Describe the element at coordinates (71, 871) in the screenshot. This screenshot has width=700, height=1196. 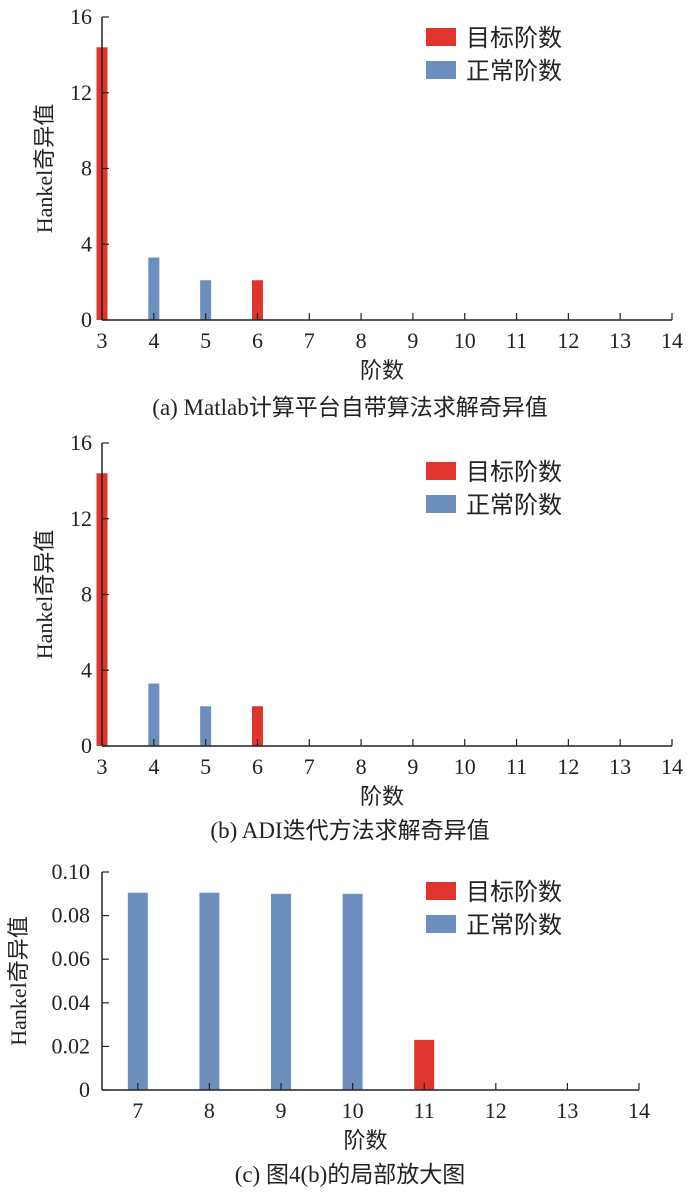
I see `y-tick-label: 0.10` at that location.